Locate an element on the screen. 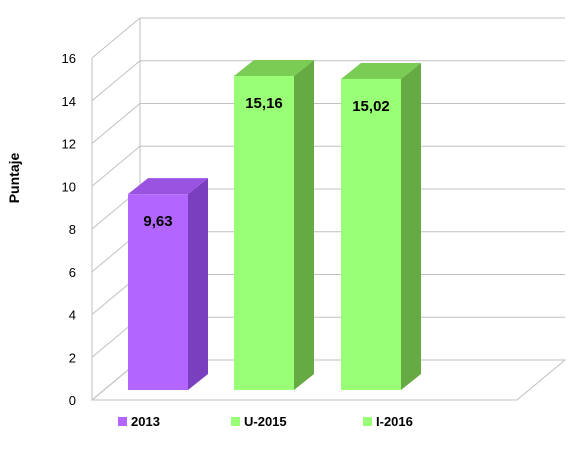  y-axis-label: Puntaje is located at coordinates (14, 178).